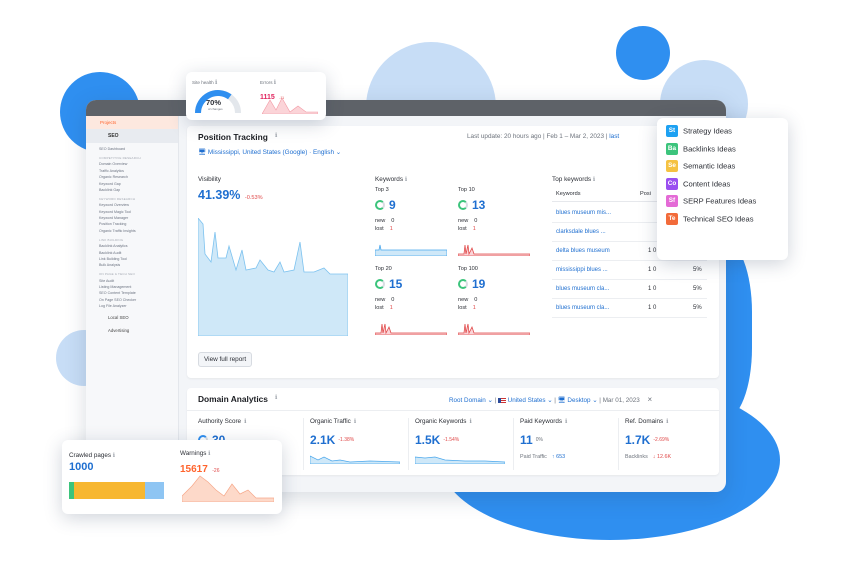  Describe the element at coordinates (496, 222) in the screenshot. I see `keyword-tile: Top 10 13 new 0 lost 1` at that location.